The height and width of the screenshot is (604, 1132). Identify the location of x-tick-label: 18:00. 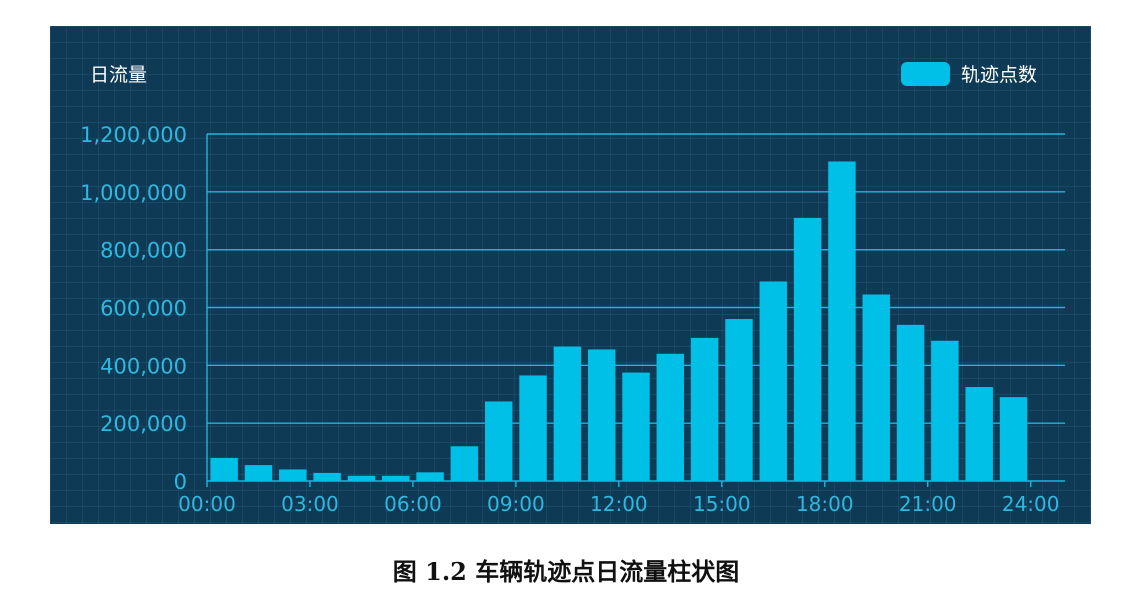
(825, 504).